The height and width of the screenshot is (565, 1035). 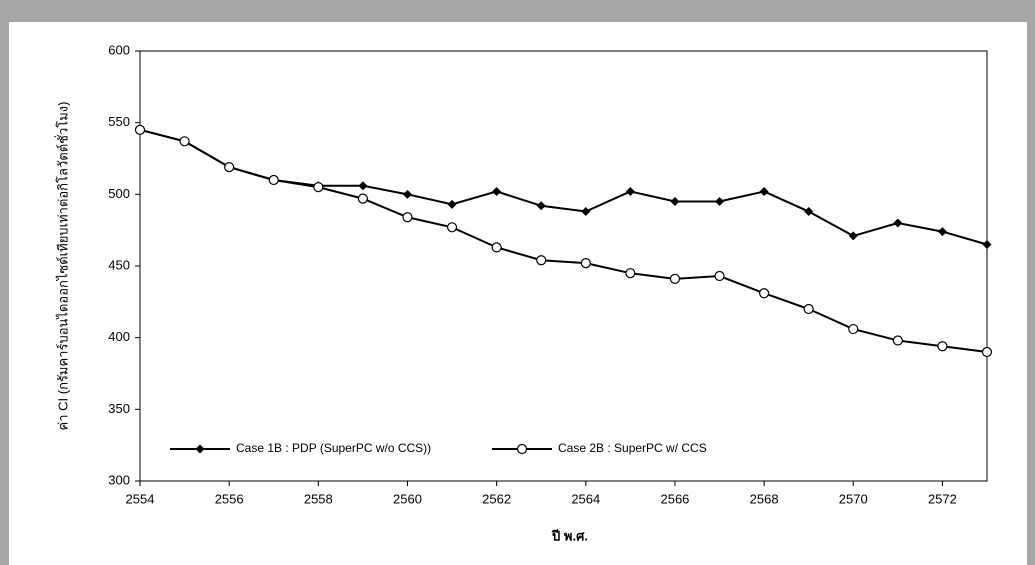 What do you see at coordinates (569, 535) in the screenshot?
I see `x-axis-label: ปี พ.ศ.` at bounding box center [569, 535].